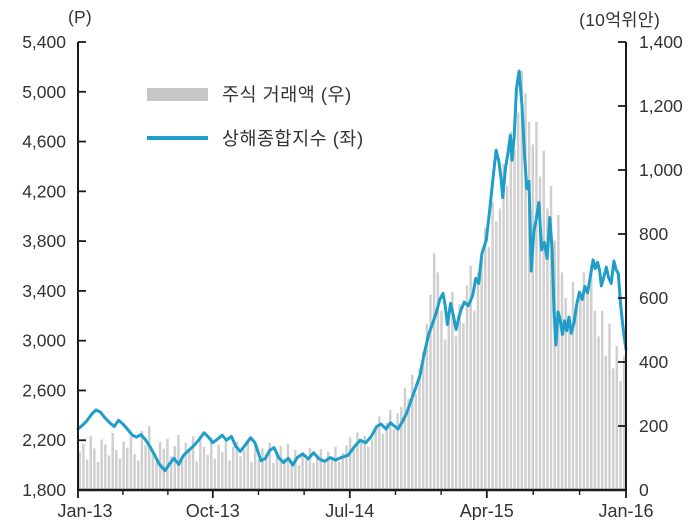  I want to click on legend-label-shanghai-index: 상해종합지수 (좌), so click(293, 138).